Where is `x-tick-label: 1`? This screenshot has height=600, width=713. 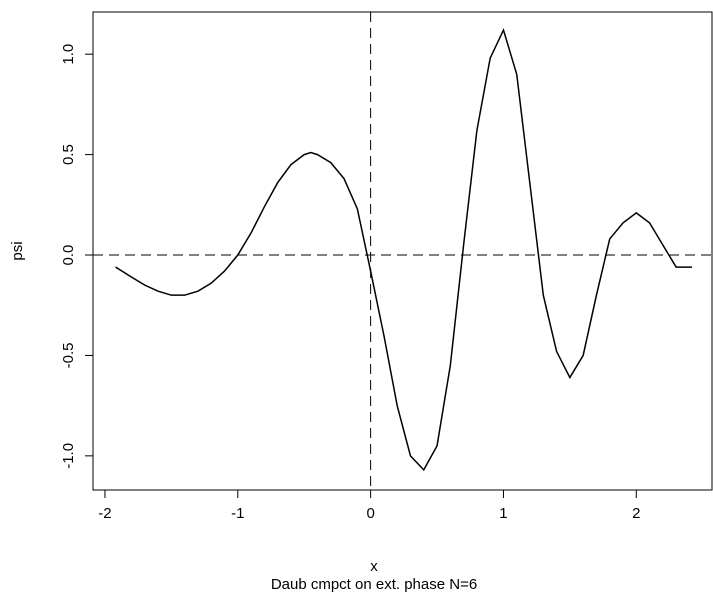
x-tick-label: 1 is located at coordinates (503, 513).